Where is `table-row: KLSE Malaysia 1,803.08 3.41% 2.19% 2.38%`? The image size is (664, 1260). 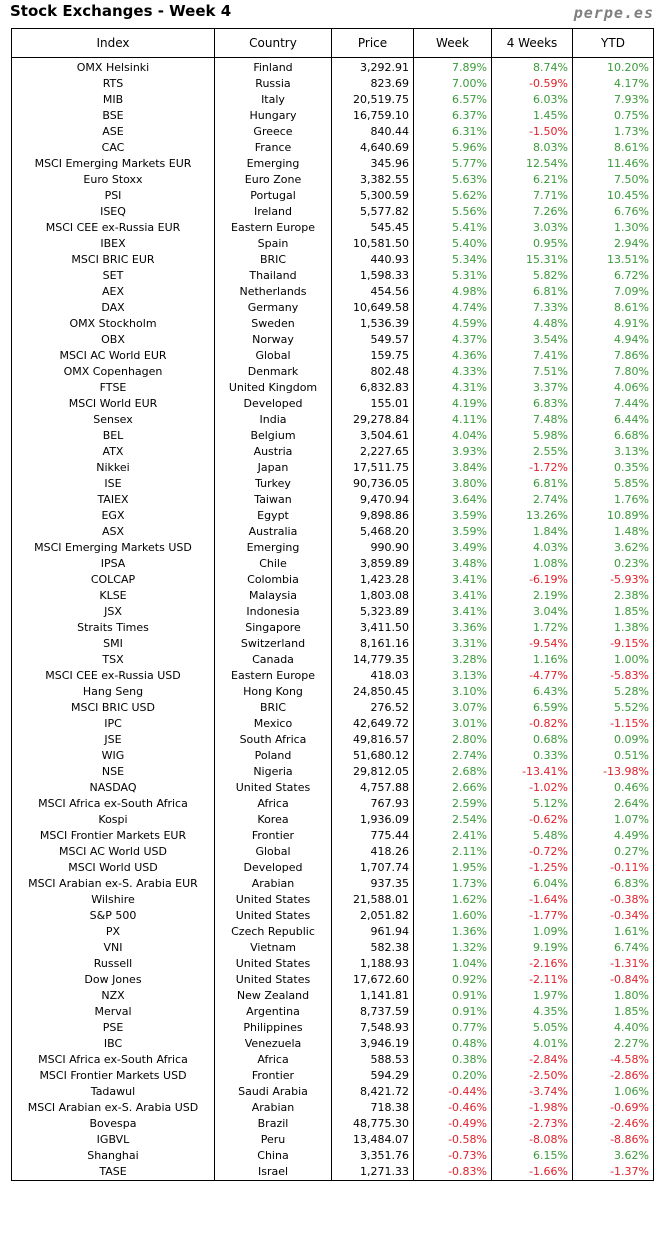
table-row: KLSE Malaysia 1,803.08 3.41% 2.19% 2.38% is located at coordinates (332, 596).